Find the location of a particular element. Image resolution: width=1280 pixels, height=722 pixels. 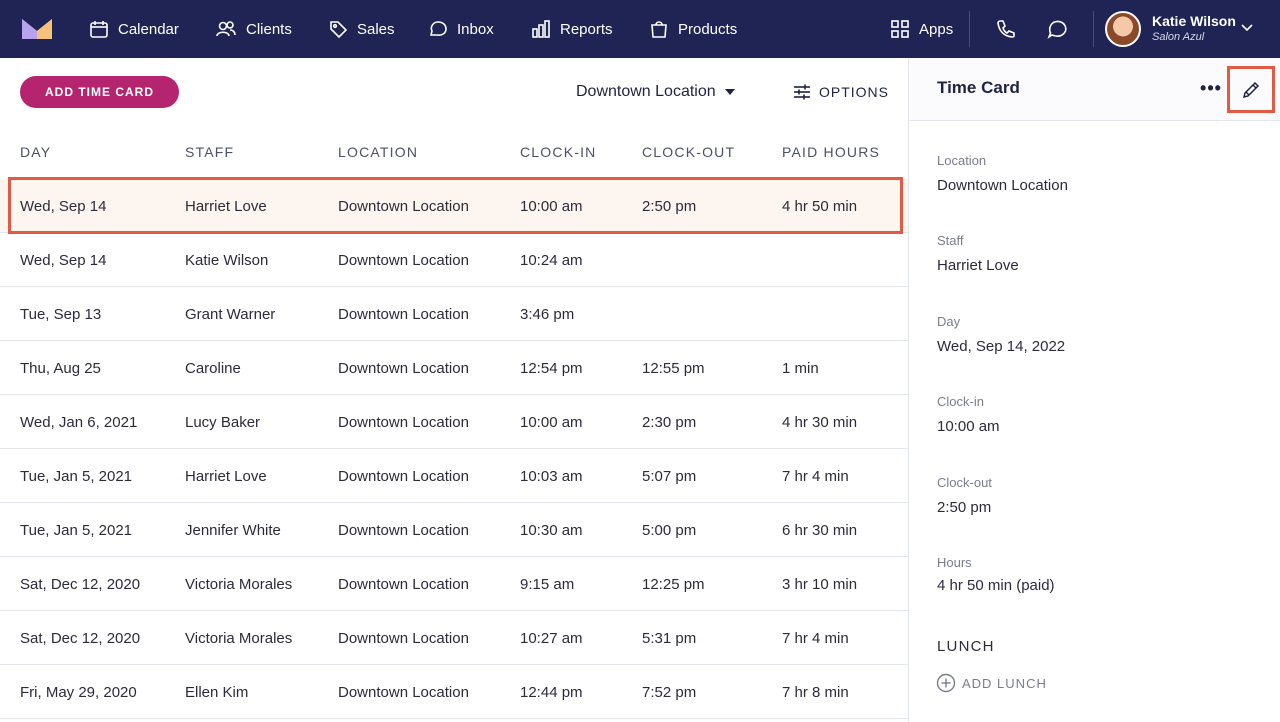

nav-products: Products is located at coordinates (693, 29).